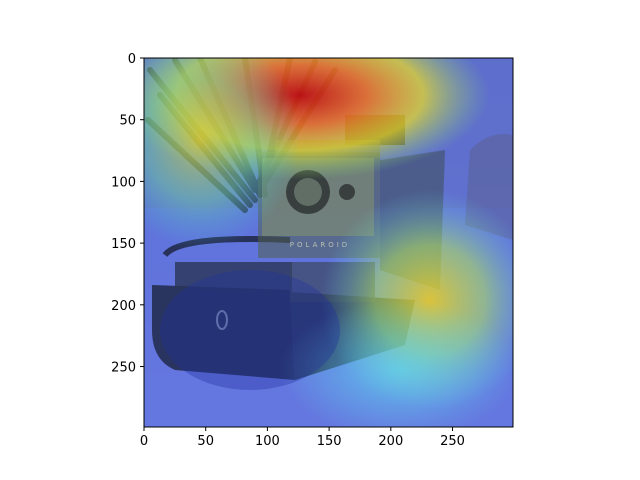  Describe the element at coordinates (127, 214) in the screenshot. I see `y-axis: 0 50 100 150 200 250` at that location.